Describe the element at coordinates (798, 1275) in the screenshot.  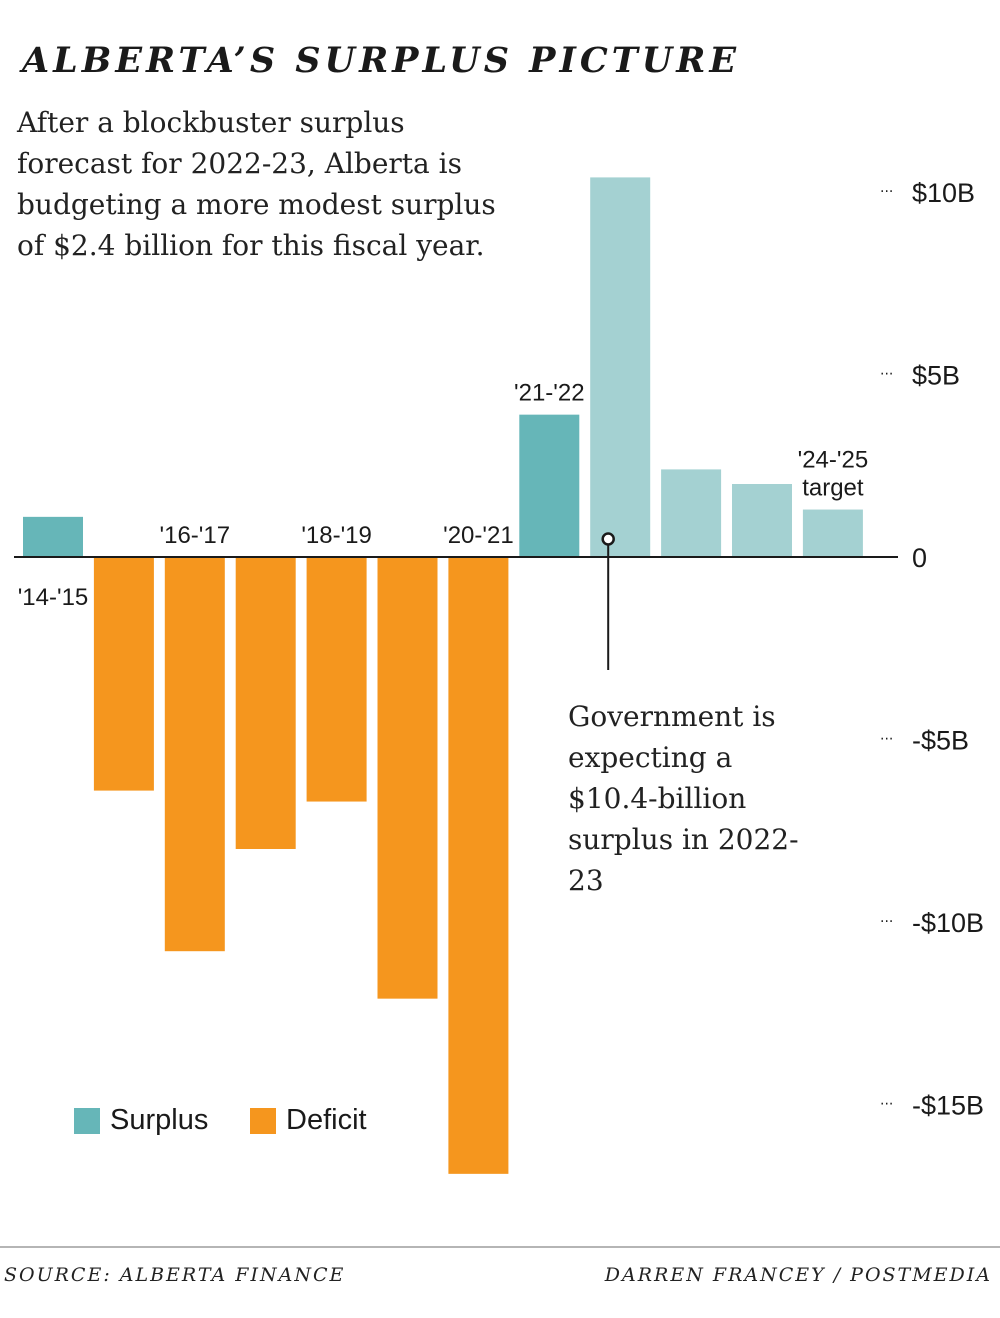
I see `author-credit: DARREN FRANCEY / POSTMEDIA` at that location.